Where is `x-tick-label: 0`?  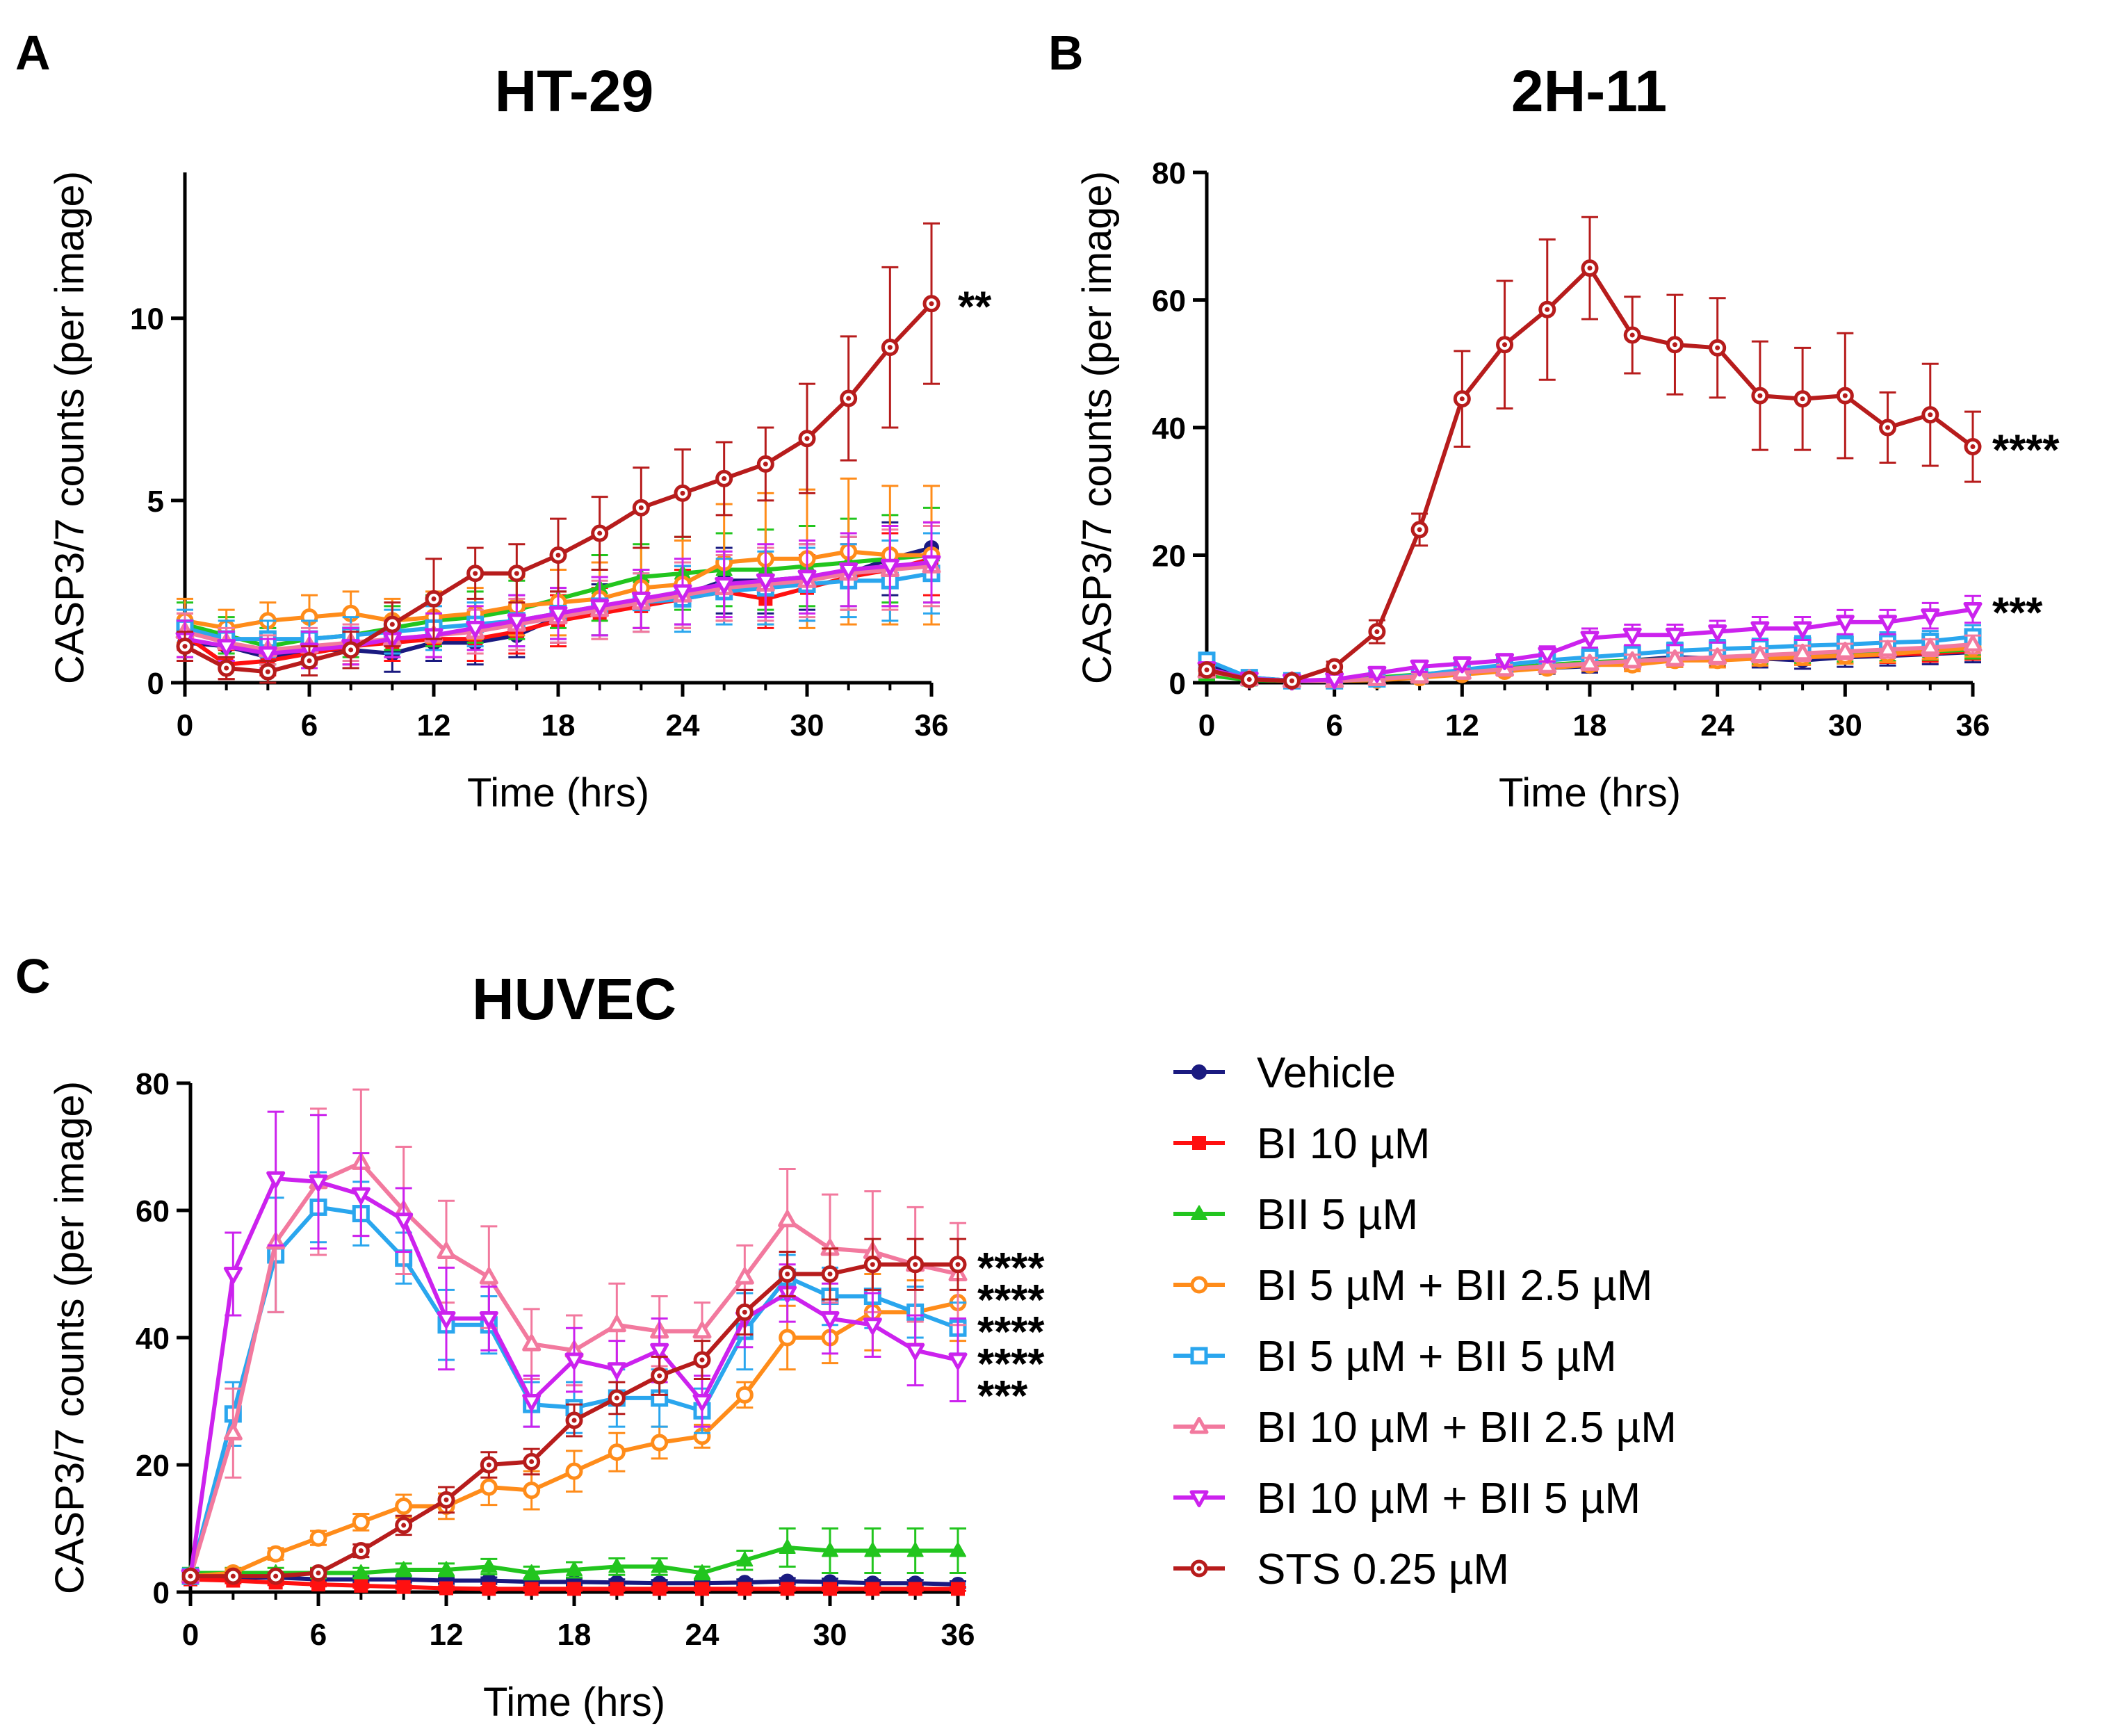
x-tick-label: 0 is located at coordinates (1206, 726).